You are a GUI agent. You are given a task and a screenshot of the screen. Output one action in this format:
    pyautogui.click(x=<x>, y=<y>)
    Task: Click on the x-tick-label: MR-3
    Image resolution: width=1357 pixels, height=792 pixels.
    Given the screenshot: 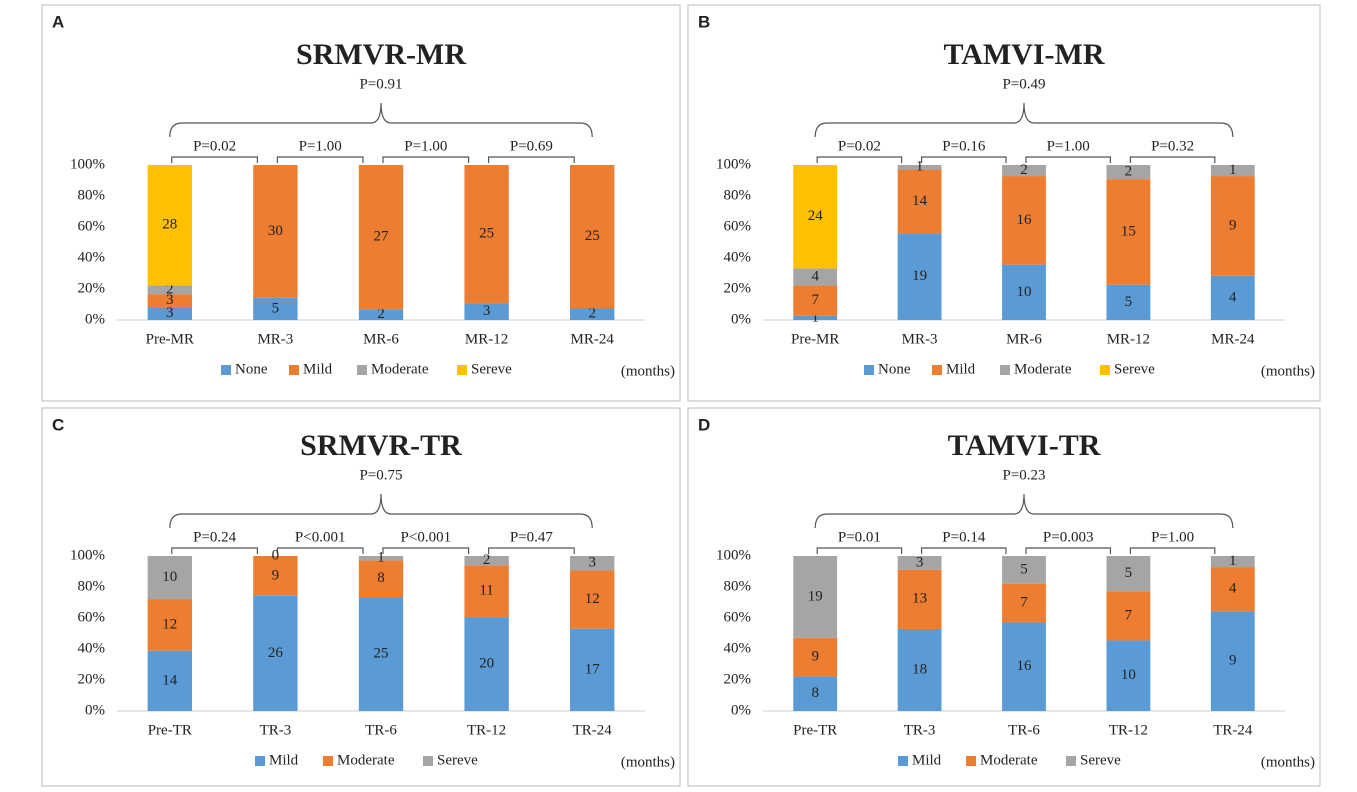 What is the action you would take?
    pyautogui.click(x=275, y=339)
    